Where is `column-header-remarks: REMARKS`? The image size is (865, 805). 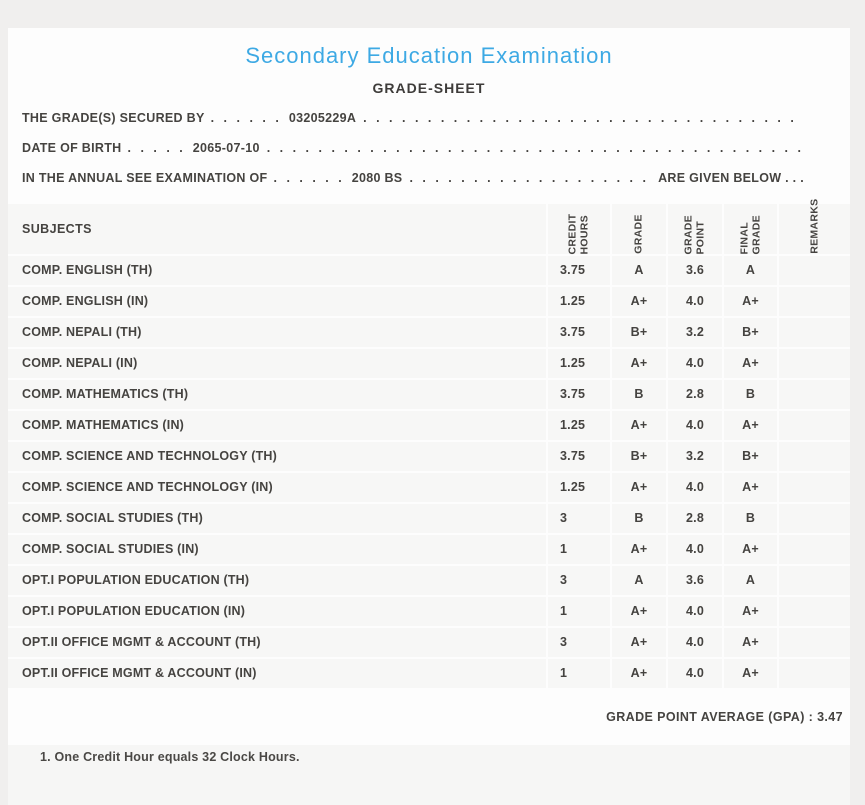
column-header-remarks: REMARKS is located at coordinates (814, 226).